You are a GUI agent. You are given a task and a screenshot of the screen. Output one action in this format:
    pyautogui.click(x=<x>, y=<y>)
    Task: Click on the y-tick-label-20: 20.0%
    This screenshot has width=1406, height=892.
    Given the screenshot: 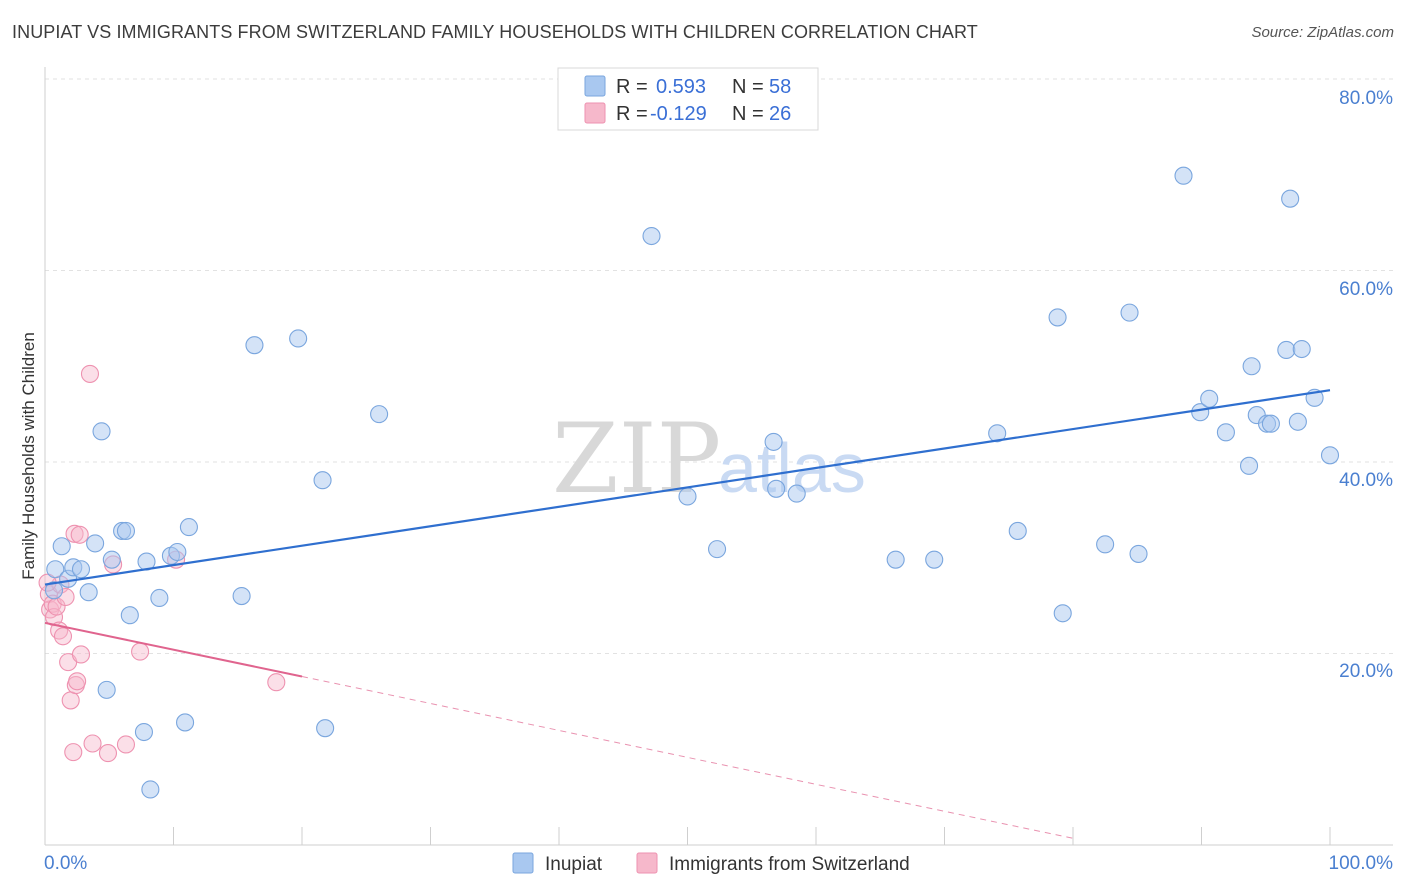 What is the action you would take?
    pyautogui.click(x=1366, y=671)
    